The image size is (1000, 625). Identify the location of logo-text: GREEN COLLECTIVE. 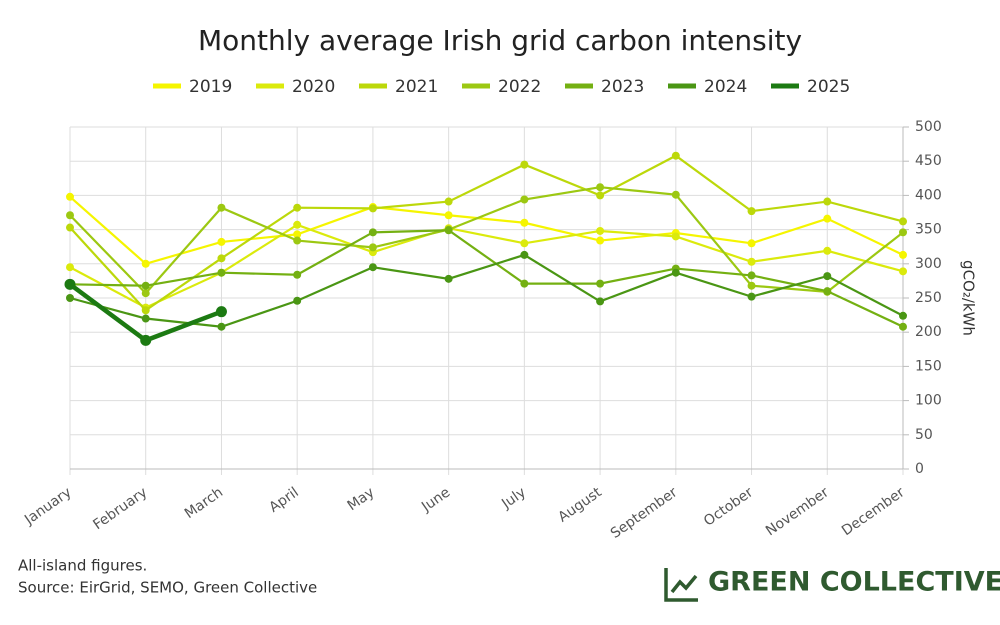
(854, 582).